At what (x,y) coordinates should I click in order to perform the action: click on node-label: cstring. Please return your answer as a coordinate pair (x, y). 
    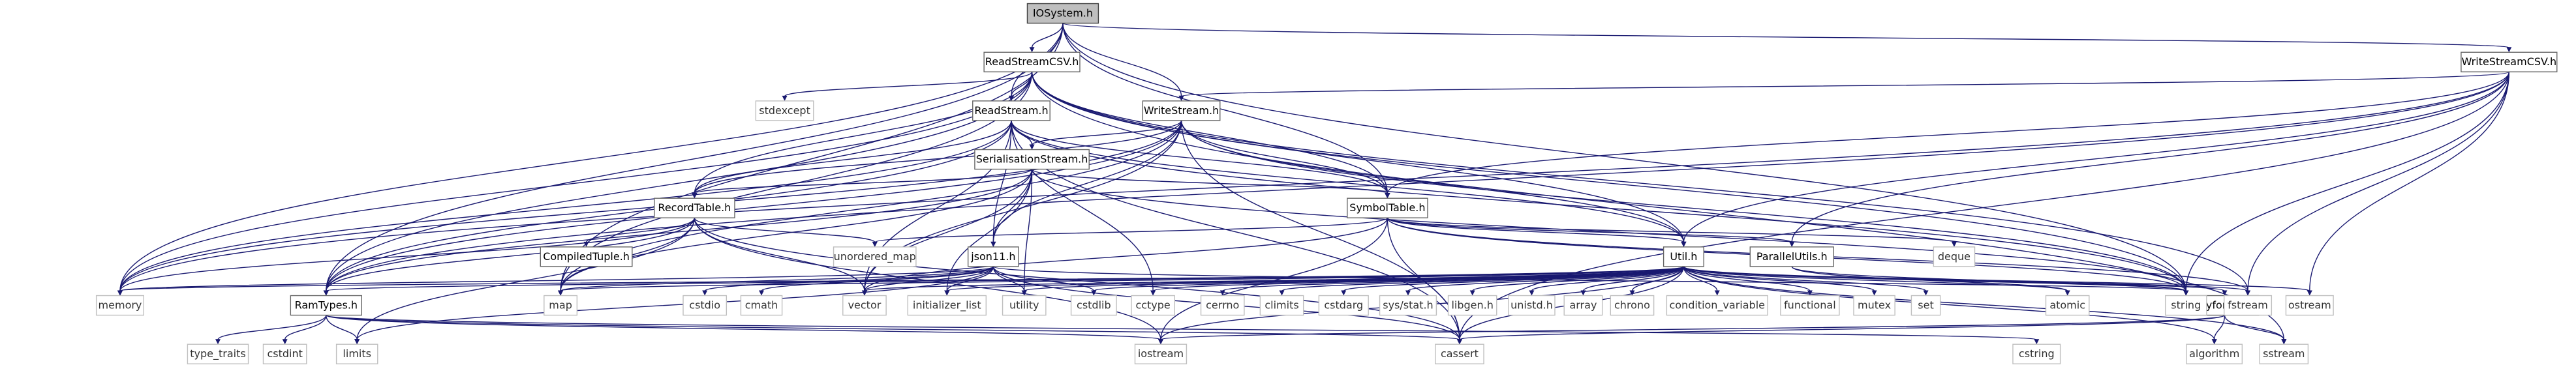
    Looking at the image, I should click on (2037, 353).